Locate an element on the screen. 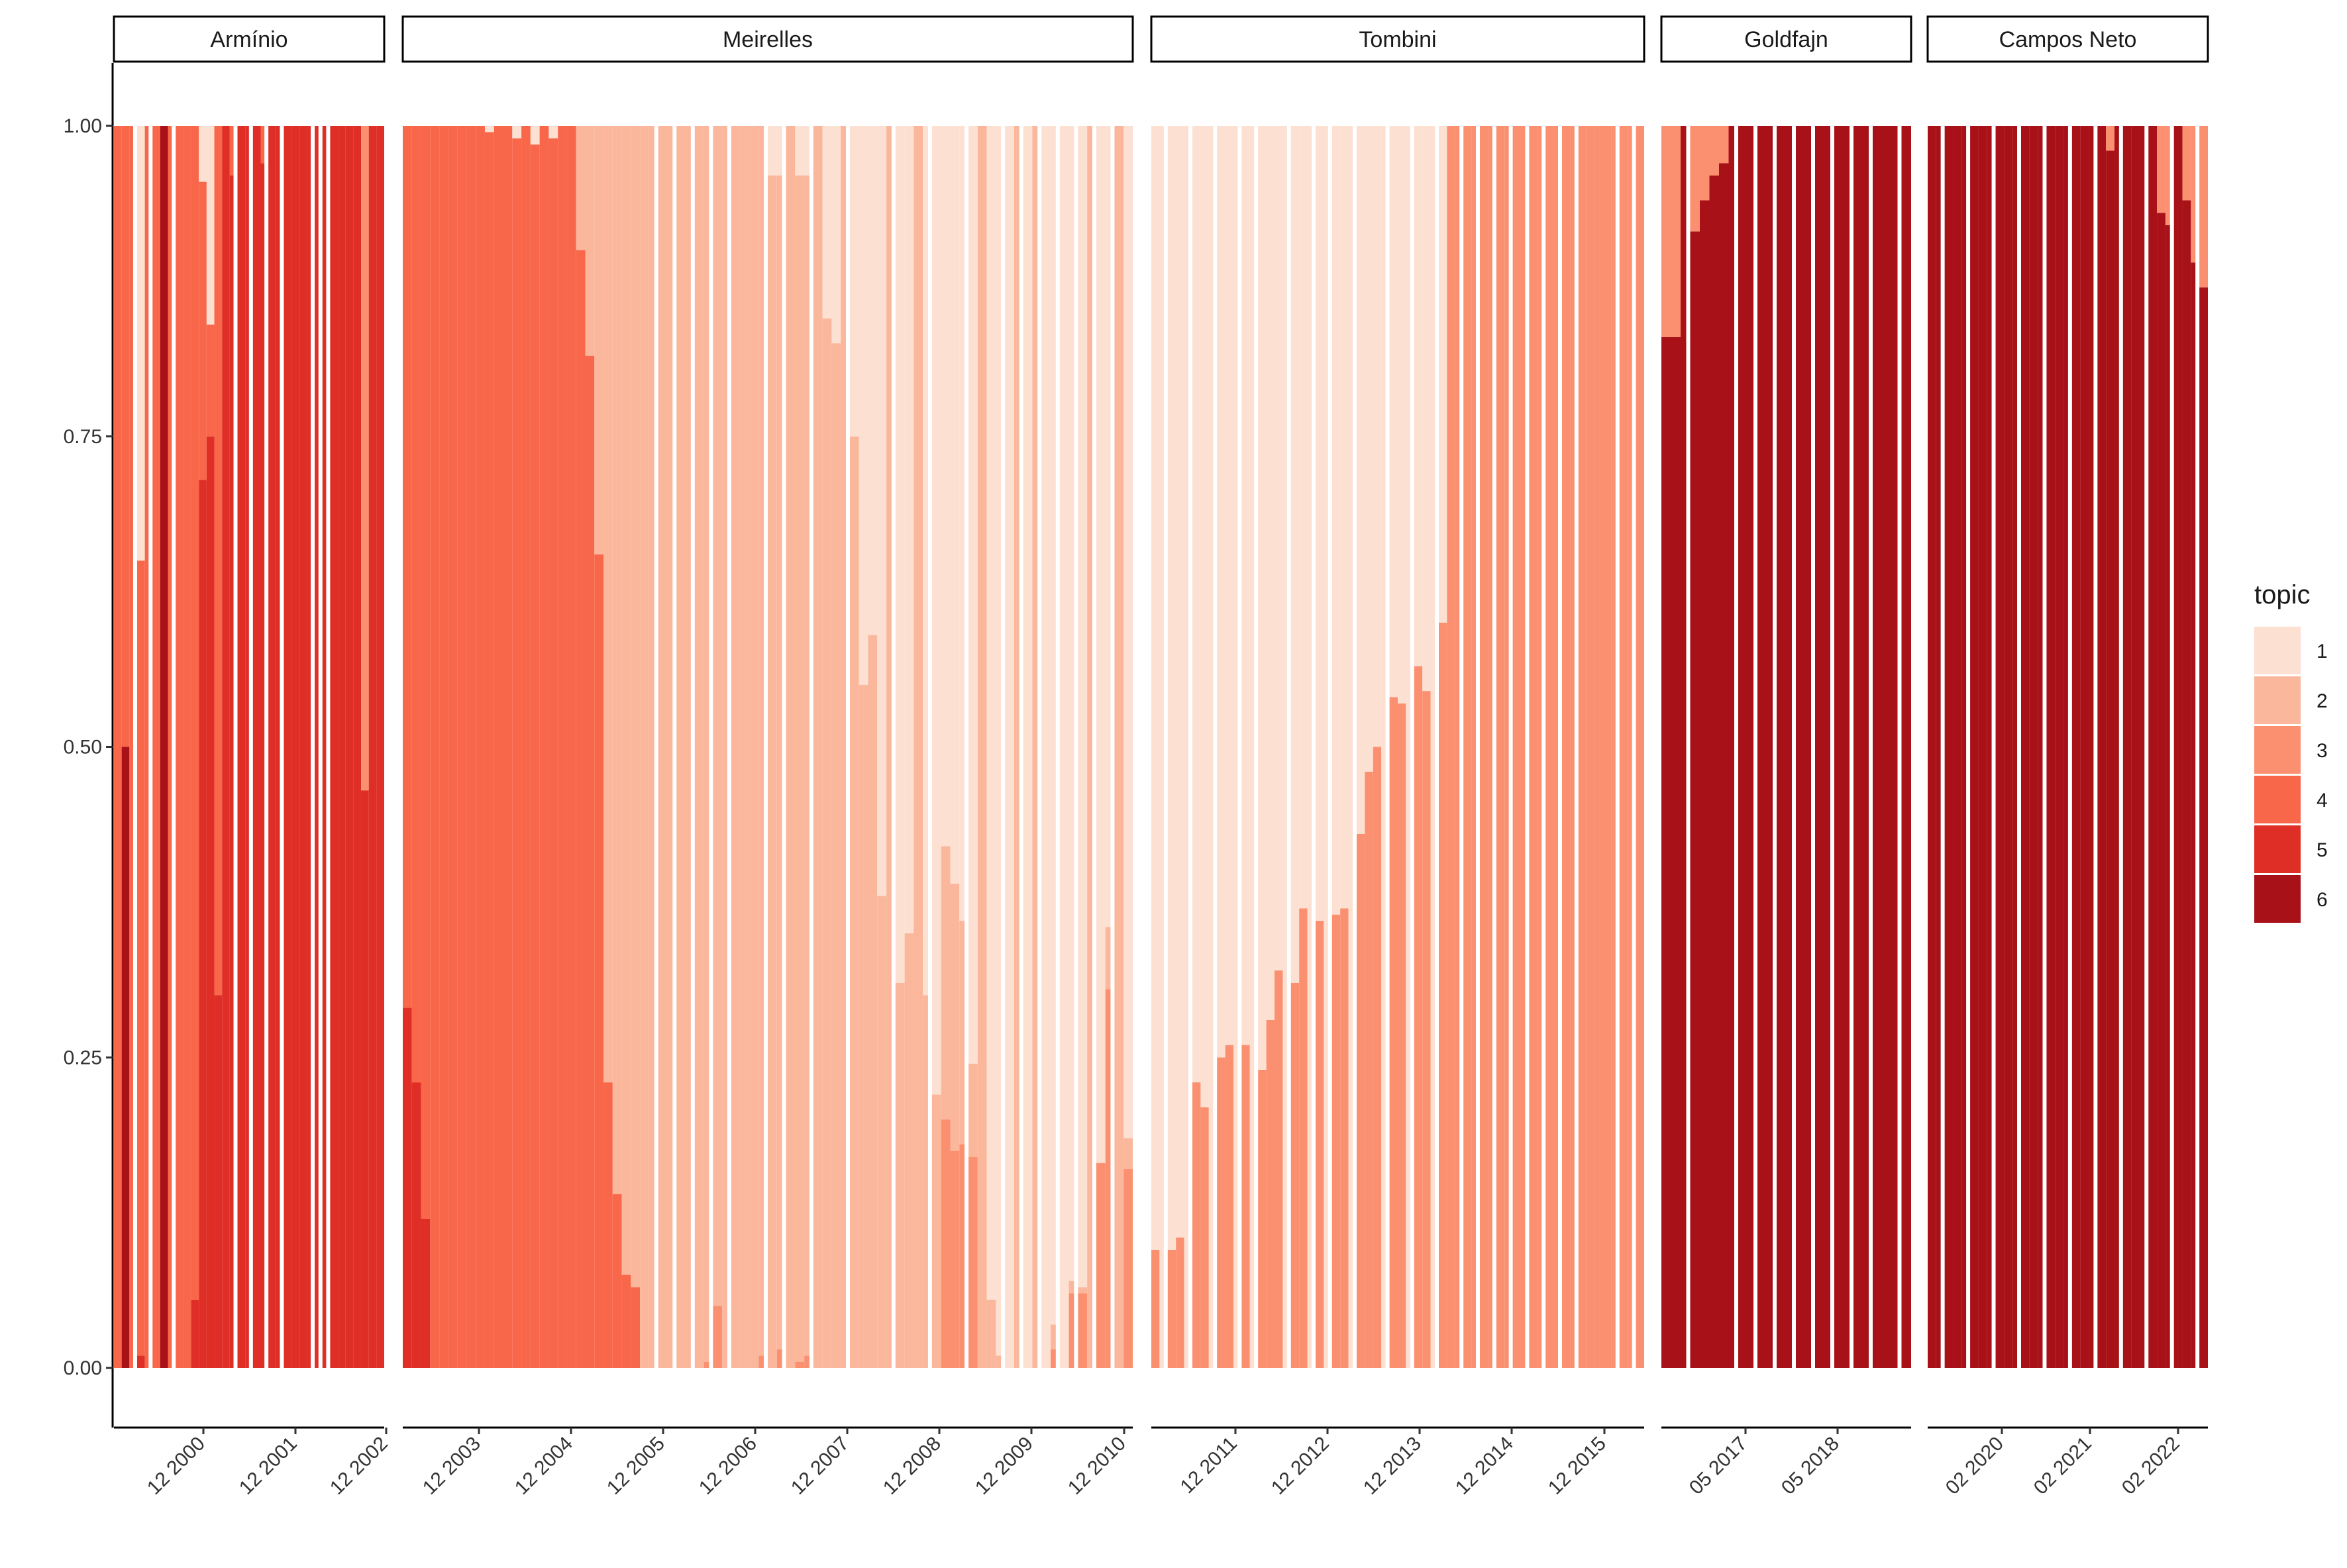 This screenshot has height=1568, width=2347. facet-panel-0: Armínio 12 2000 12 2001 12 2002 is located at coordinates (252, 757).